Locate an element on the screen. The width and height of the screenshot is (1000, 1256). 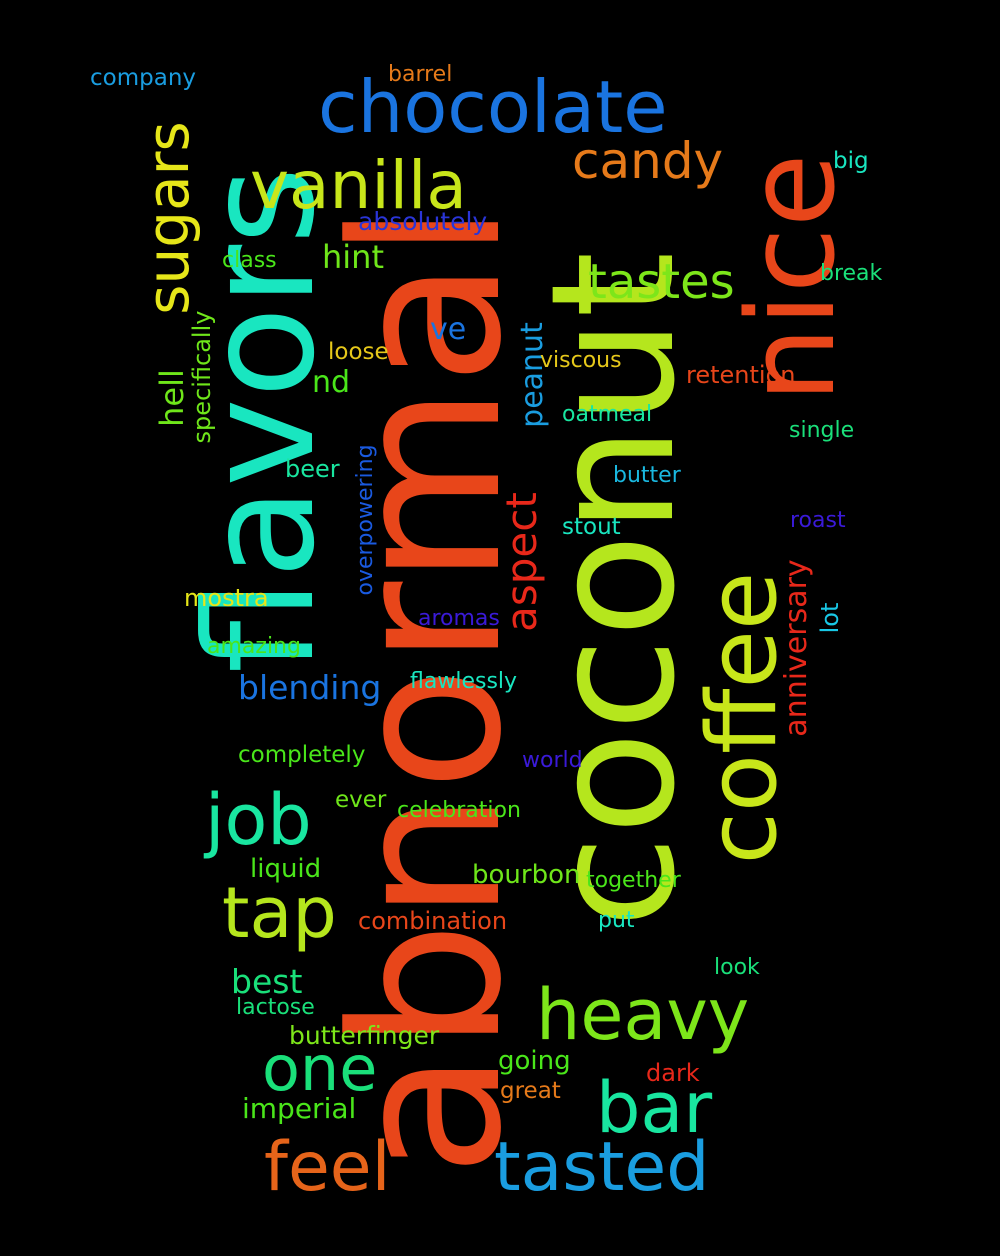
word-nd: nd is located at coordinates (331, 382).